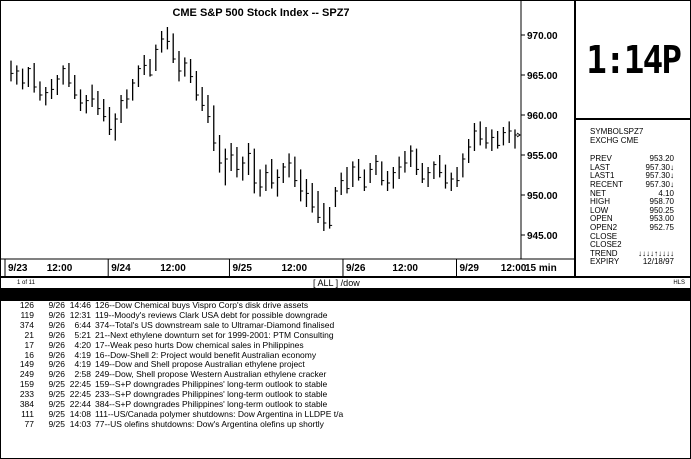 The width and height of the screenshot is (691, 459). What do you see at coordinates (336, 283) in the screenshot?
I see `news-filter: [ ALL ] /dow` at bounding box center [336, 283].